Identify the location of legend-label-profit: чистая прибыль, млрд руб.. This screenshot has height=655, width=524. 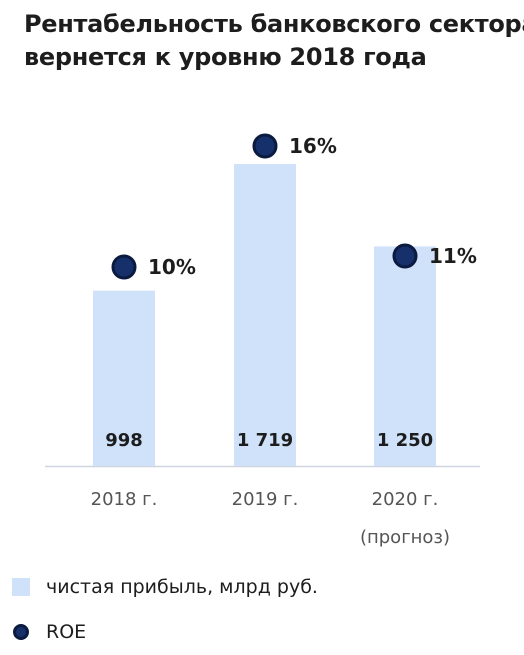
(182, 587).